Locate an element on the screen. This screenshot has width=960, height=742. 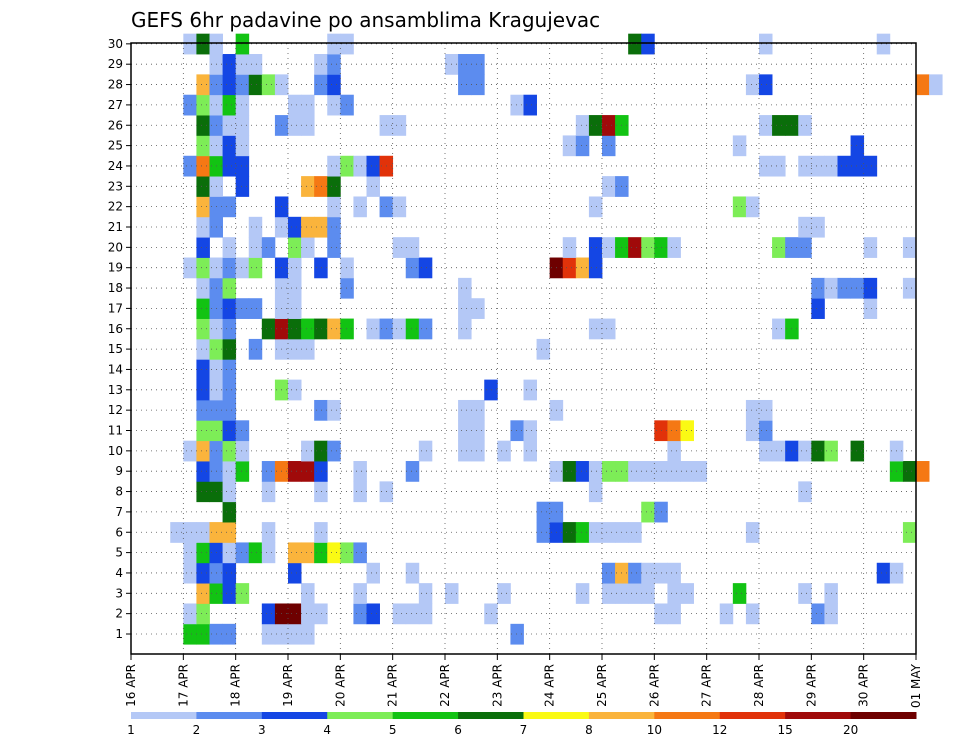
colorbar-label: 8 is located at coordinates (589, 730).